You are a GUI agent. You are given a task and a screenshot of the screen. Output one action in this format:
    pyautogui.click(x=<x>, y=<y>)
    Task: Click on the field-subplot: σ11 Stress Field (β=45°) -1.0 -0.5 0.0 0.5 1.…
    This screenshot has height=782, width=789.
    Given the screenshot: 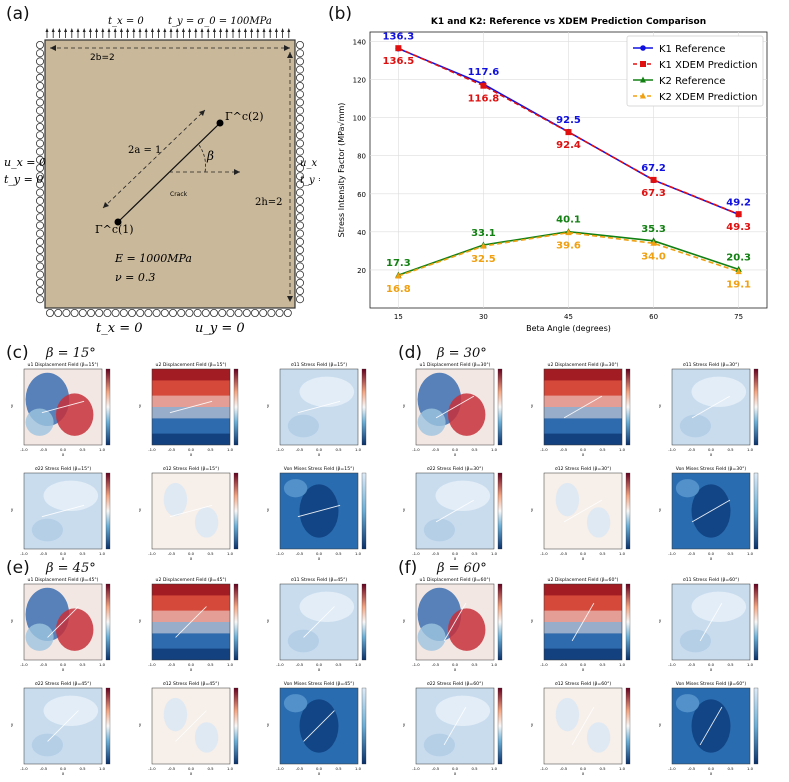 What is the action you would take?
    pyautogui.click(x=317, y=624)
    